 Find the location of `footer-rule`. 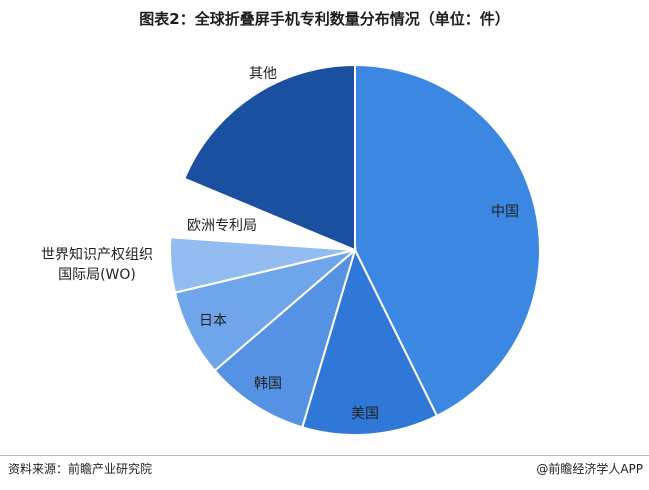

footer-rule is located at coordinates (324, 455).